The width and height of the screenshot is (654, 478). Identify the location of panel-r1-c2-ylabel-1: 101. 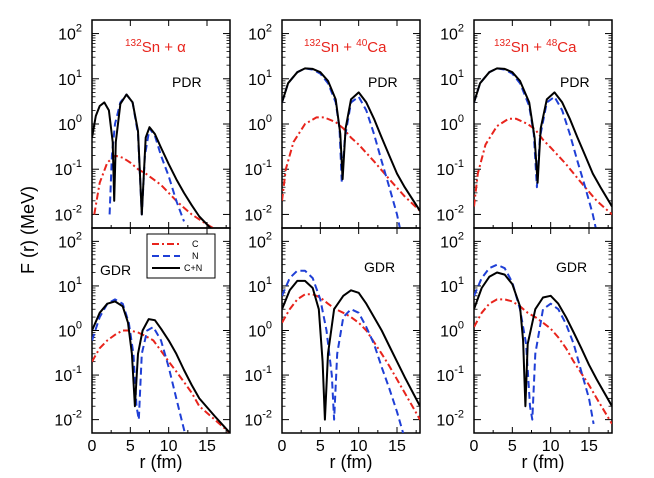
(452, 285).